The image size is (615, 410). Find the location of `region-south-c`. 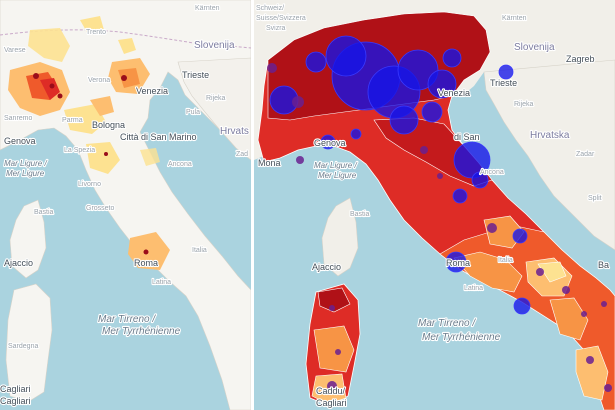

region-south-c is located at coordinates (569, 319).